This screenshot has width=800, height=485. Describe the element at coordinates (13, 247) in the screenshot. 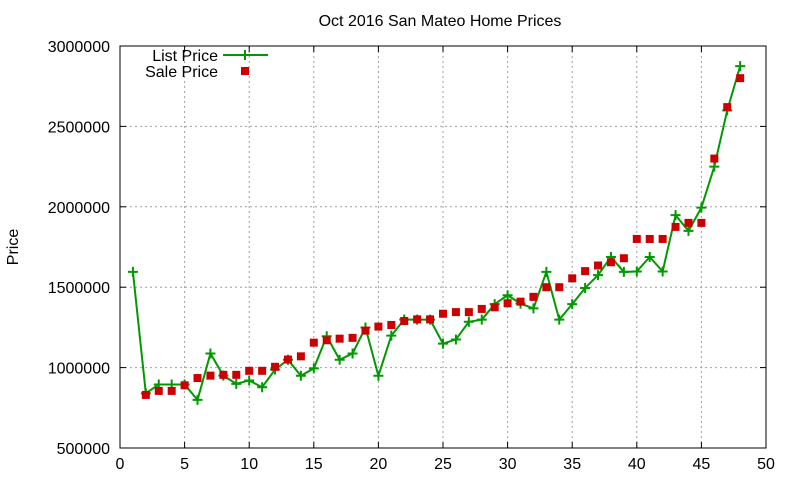

I see `y-axis-label: Price` at that location.